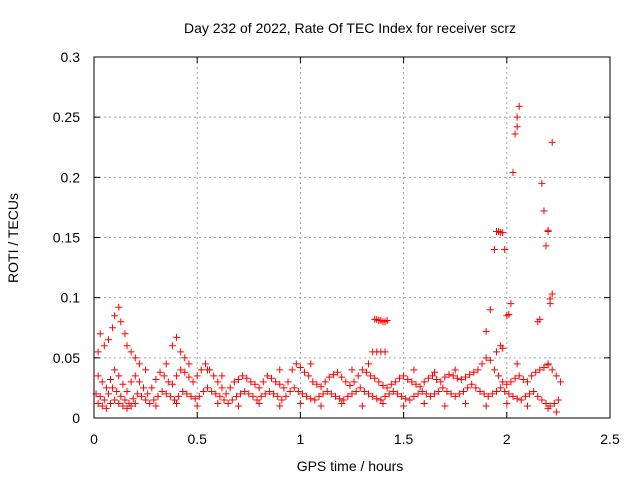  What do you see at coordinates (507, 439) in the screenshot?
I see `x-tick-label: 2` at bounding box center [507, 439].